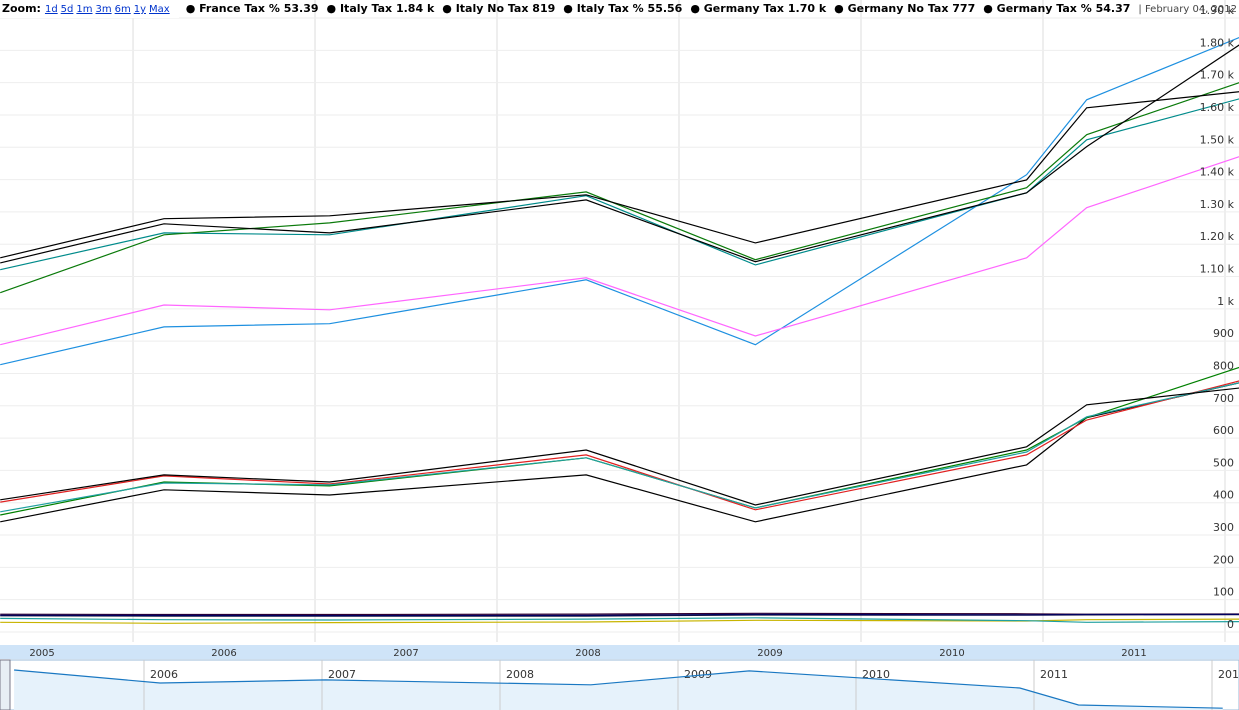 This screenshot has width=1239, height=710. Describe the element at coordinates (665, 8) in the screenshot. I see `legend-value: 55.56` at that location.